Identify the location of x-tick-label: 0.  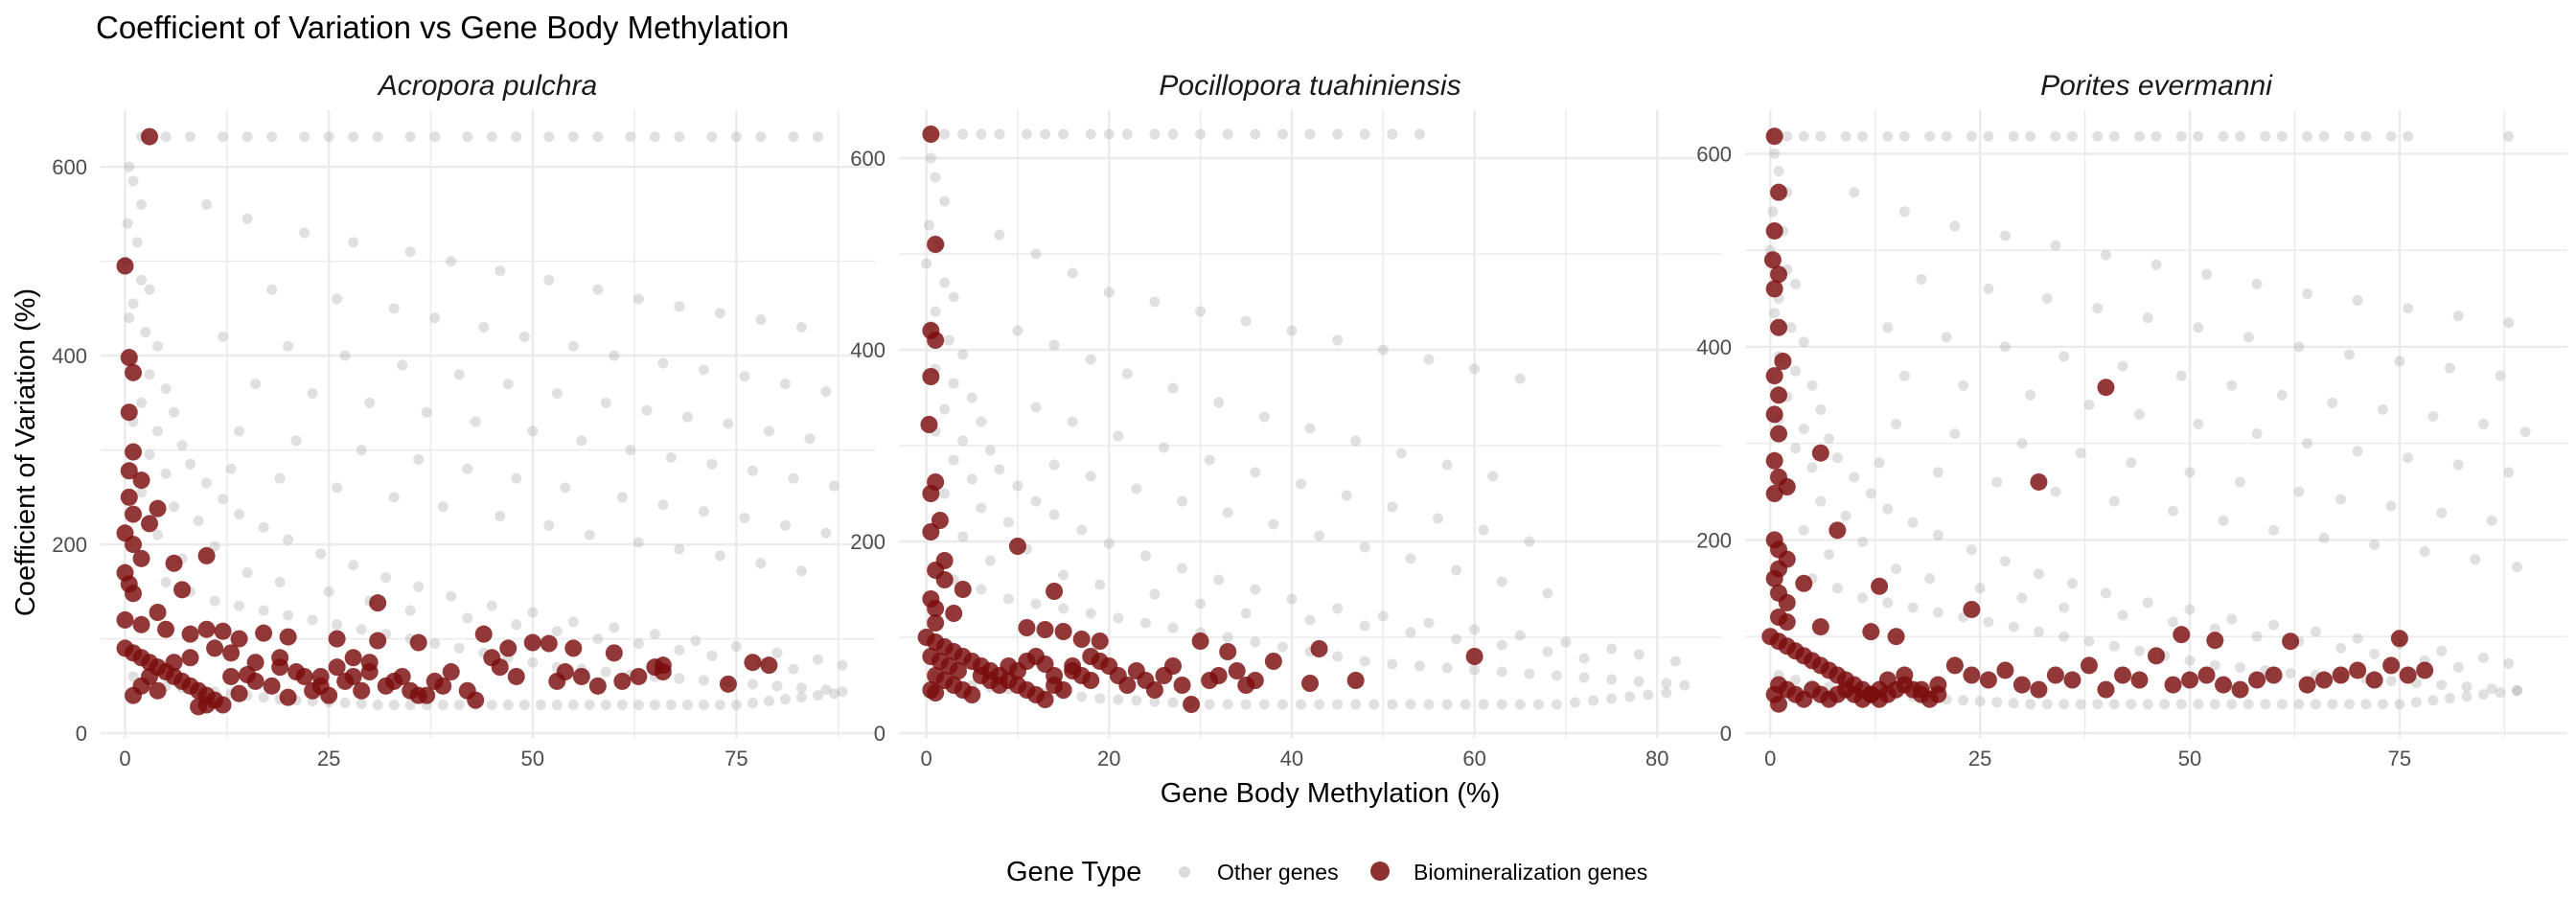
(125, 759).